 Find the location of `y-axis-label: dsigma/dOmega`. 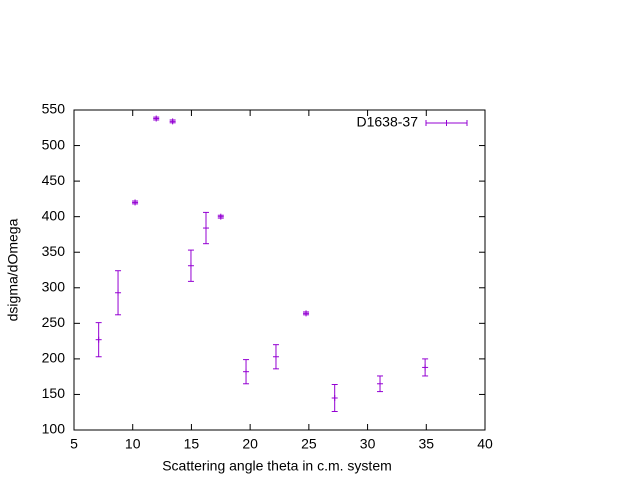

y-axis-label: dsigma/dOmega is located at coordinates (13, 269).